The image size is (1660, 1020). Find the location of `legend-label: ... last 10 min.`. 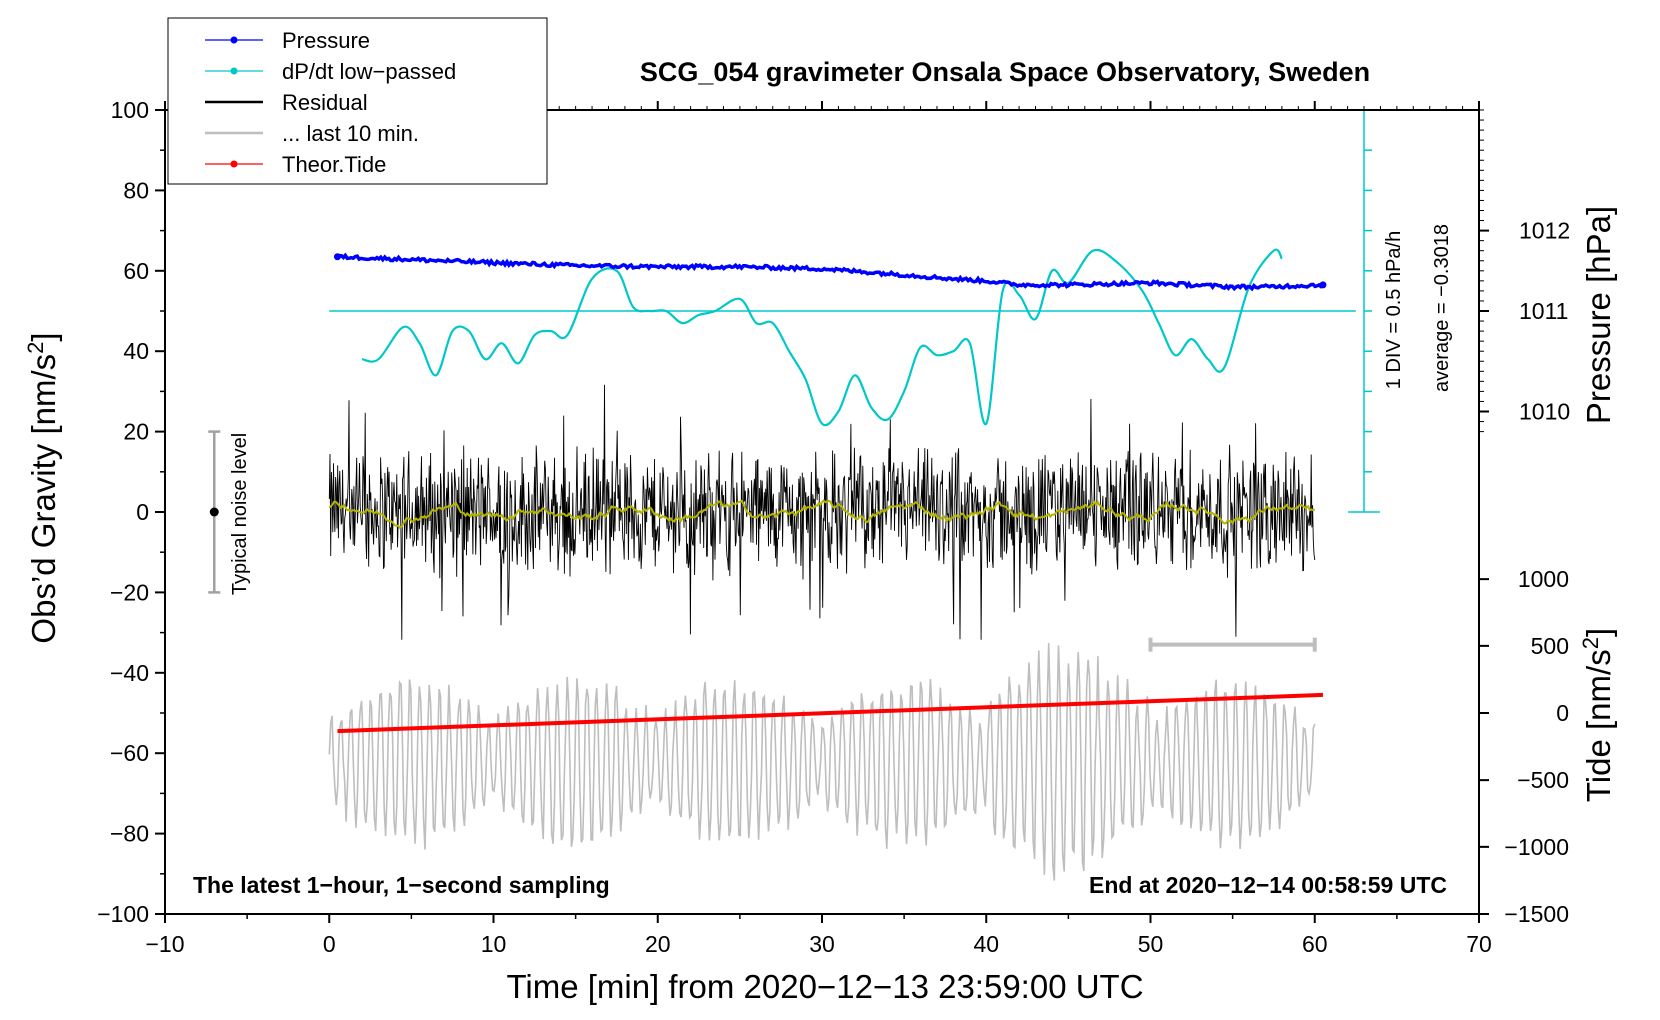

legend-label: ... last 10 min. is located at coordinates (350, 133).